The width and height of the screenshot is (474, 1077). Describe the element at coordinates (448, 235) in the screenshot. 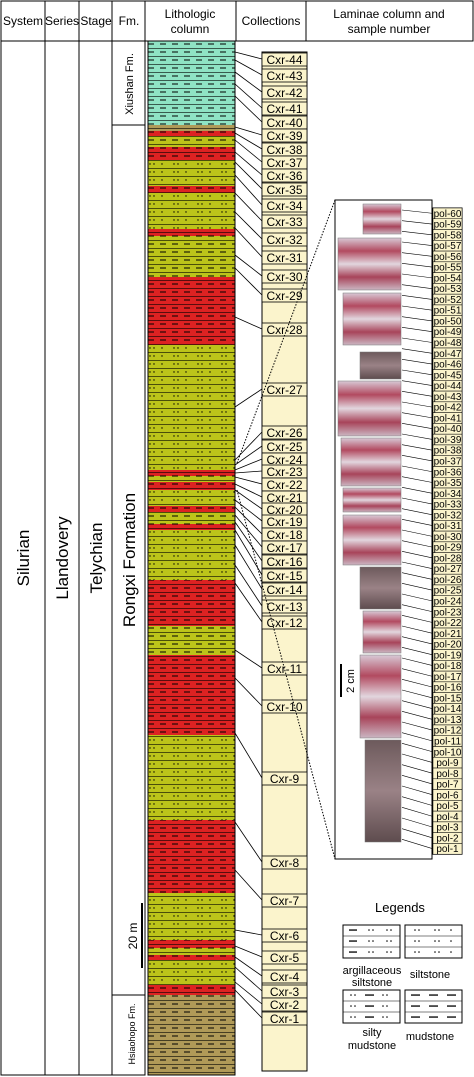

I see `pol-label: pol-58` at that location.